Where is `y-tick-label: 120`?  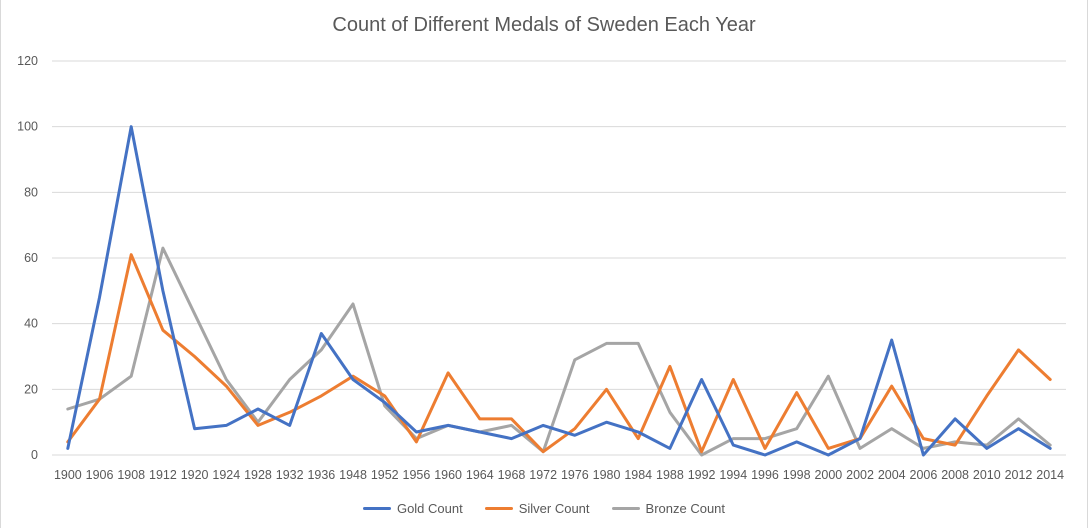
y-tick-label: 120 is located at coordinates (27, 61).